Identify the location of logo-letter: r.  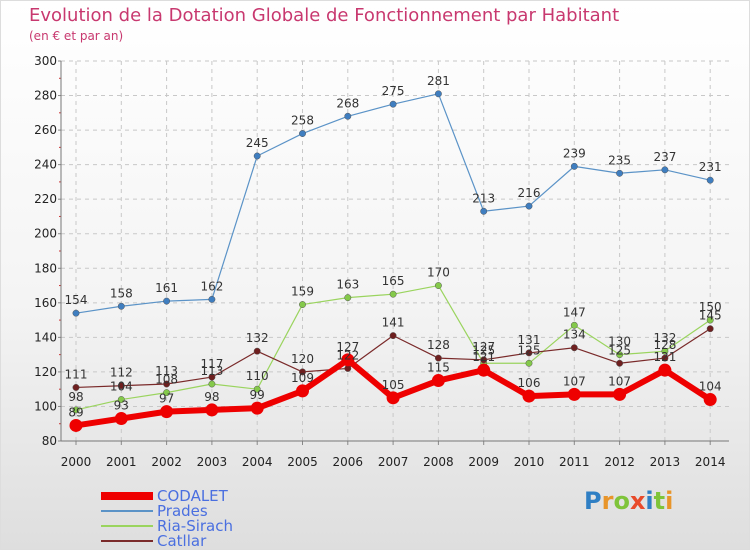
(607, 501).